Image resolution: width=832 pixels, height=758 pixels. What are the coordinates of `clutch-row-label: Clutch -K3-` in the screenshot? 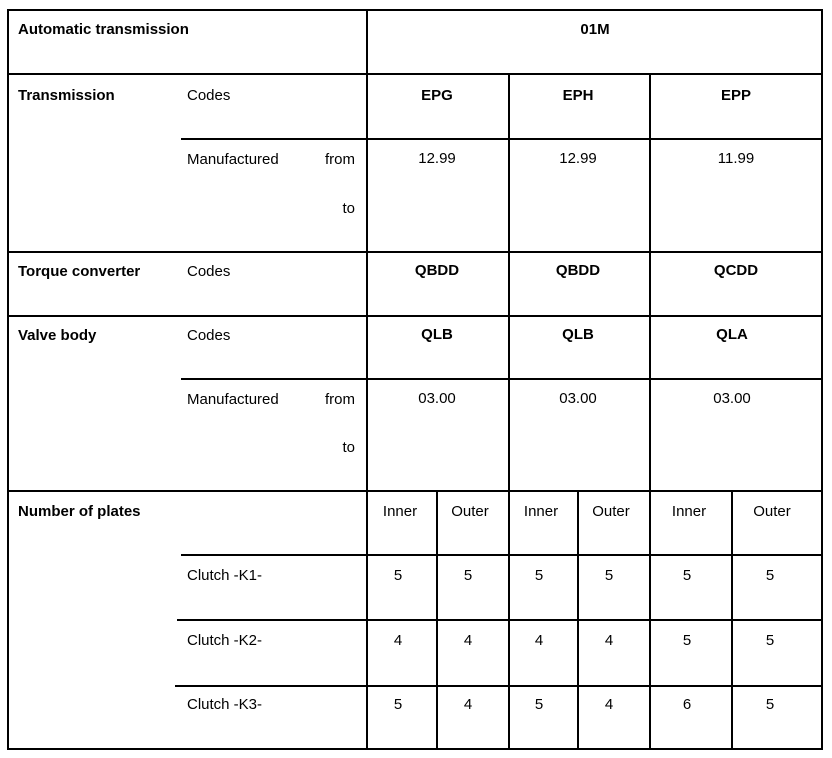 It's located at (225, 704).